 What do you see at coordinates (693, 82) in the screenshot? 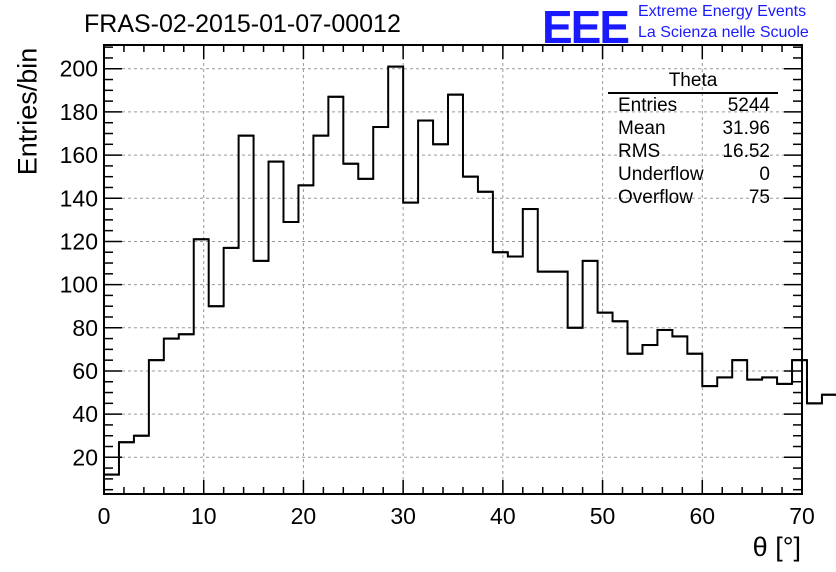
I see `stats-title: Theta` at bounding box center [693, 82].